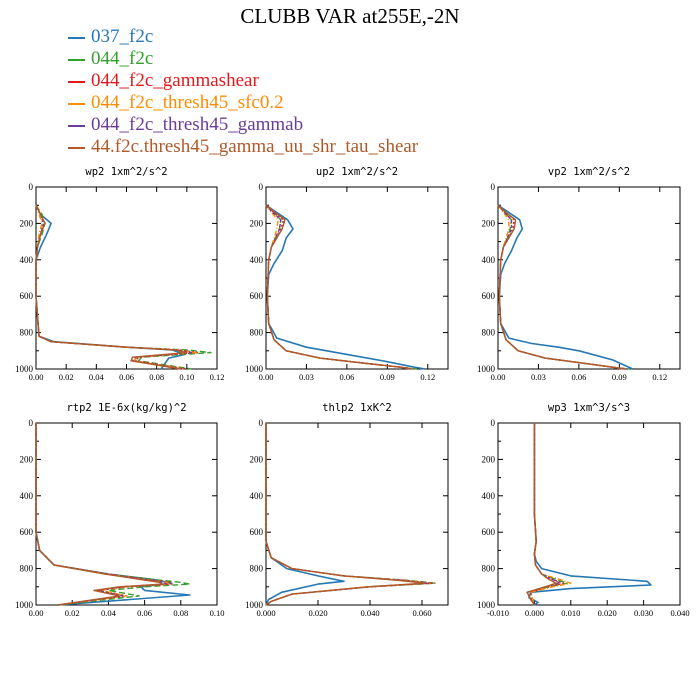  I want to click on panel-title: rtp2 1E-6x(kg/kg)^2, so click(126, 408).